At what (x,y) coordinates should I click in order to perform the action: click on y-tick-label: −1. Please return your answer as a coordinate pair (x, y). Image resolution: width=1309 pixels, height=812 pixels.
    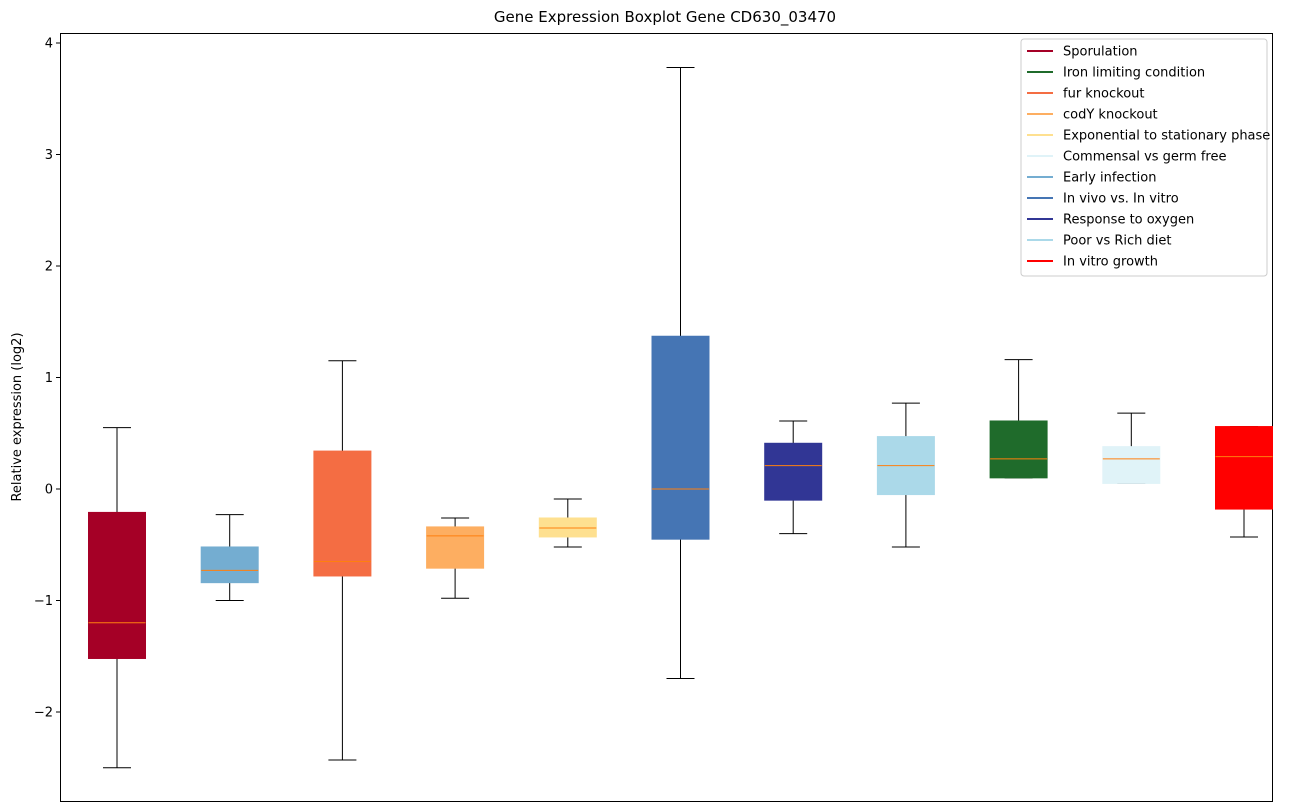
    Looking at the image, I should click on (43, 601).